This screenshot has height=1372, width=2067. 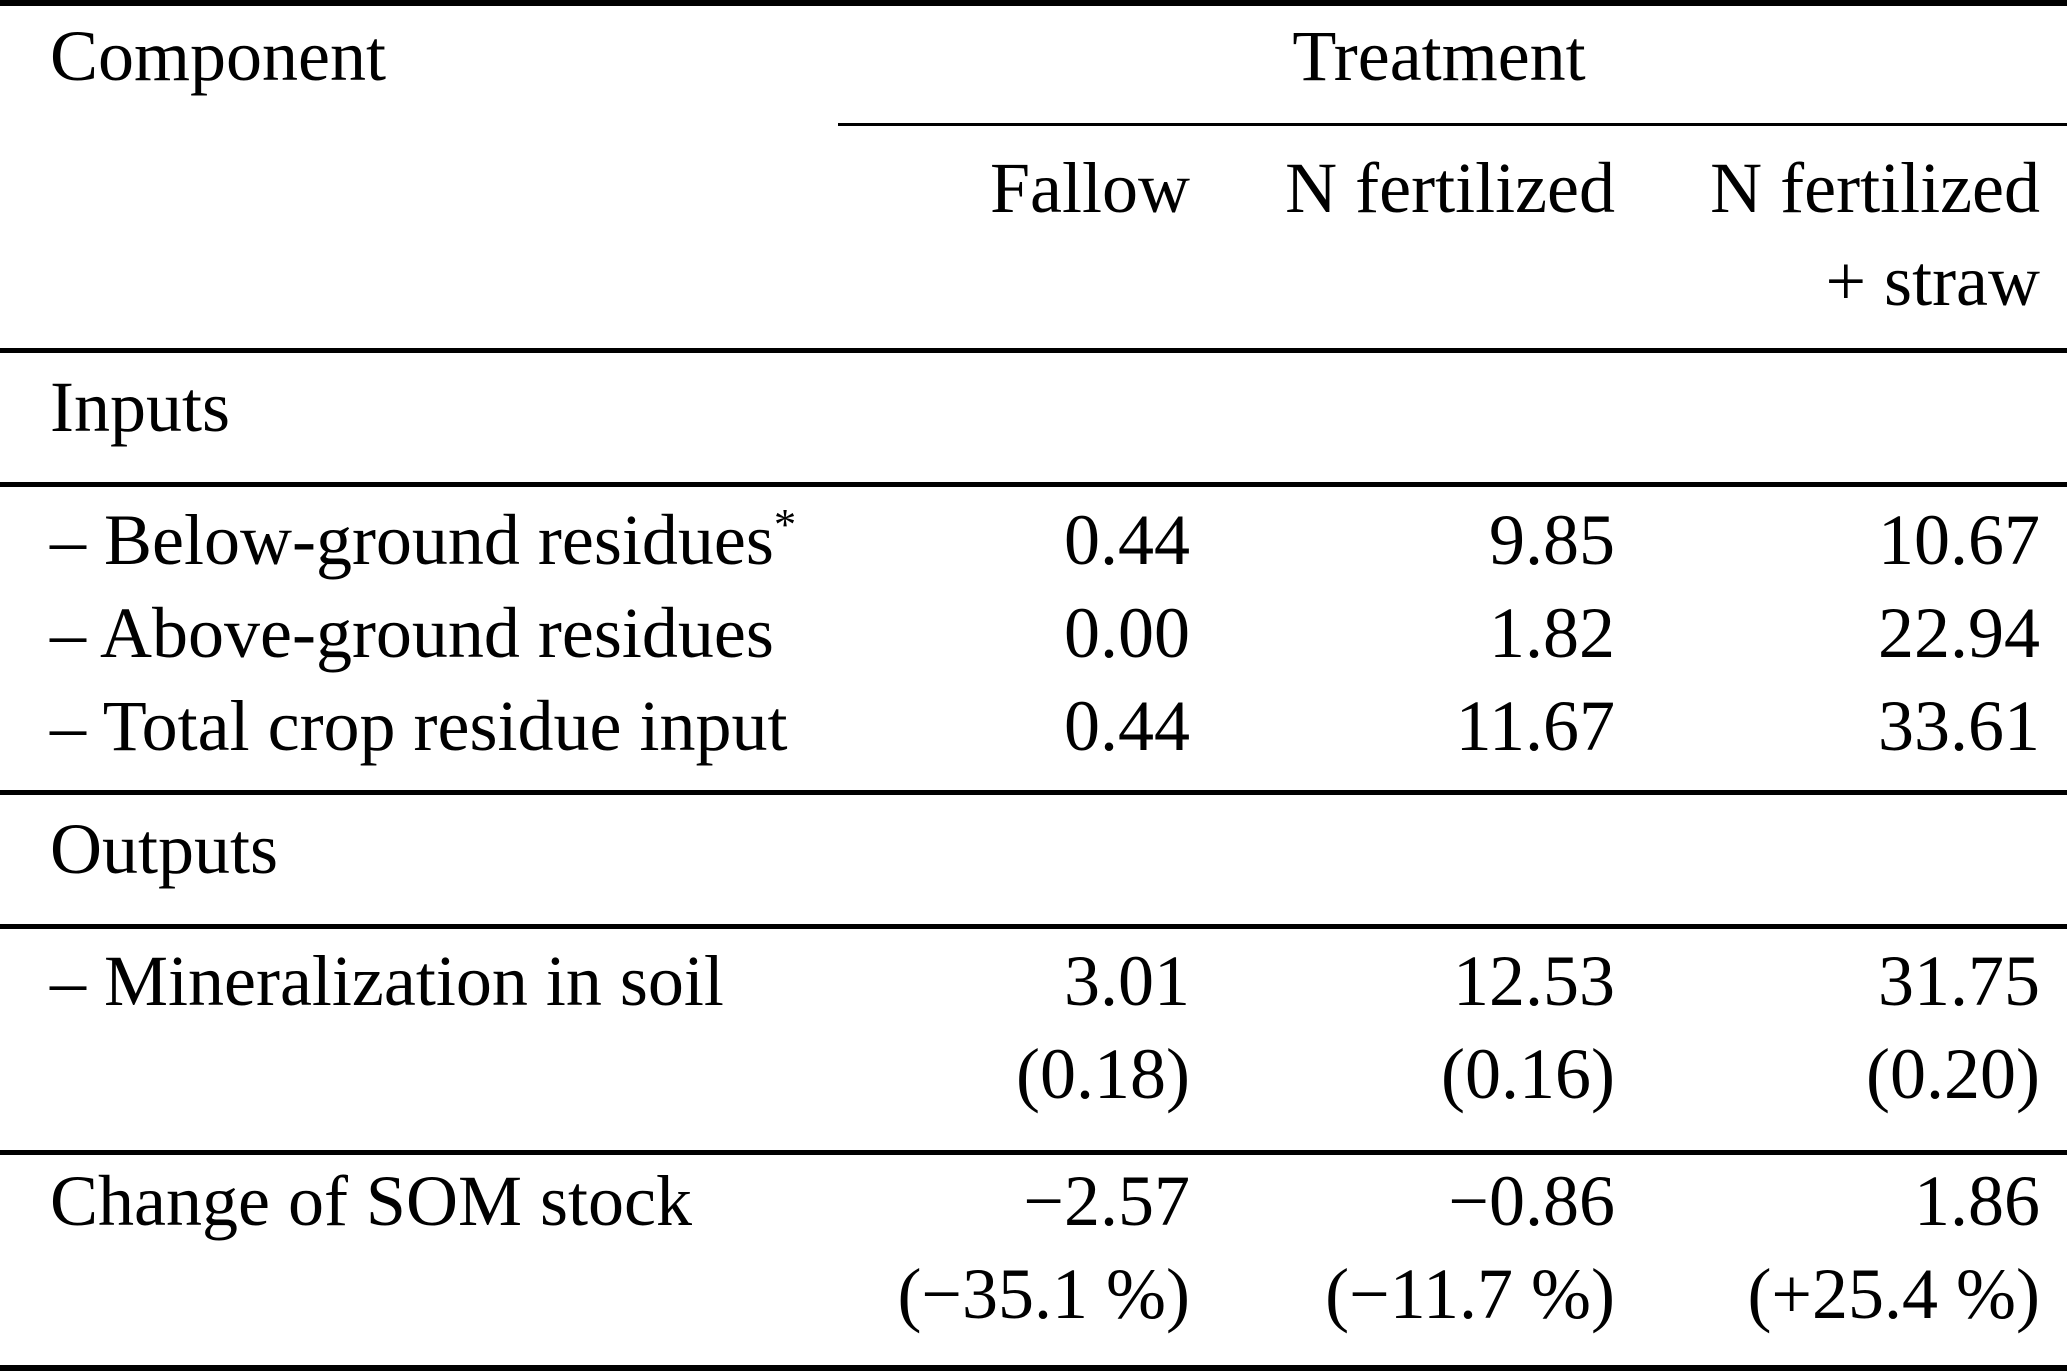 What do you see at coordinates (419, 64) in the screenshot?
I see `column-header-component: Component` at bounding box center [419, 64].